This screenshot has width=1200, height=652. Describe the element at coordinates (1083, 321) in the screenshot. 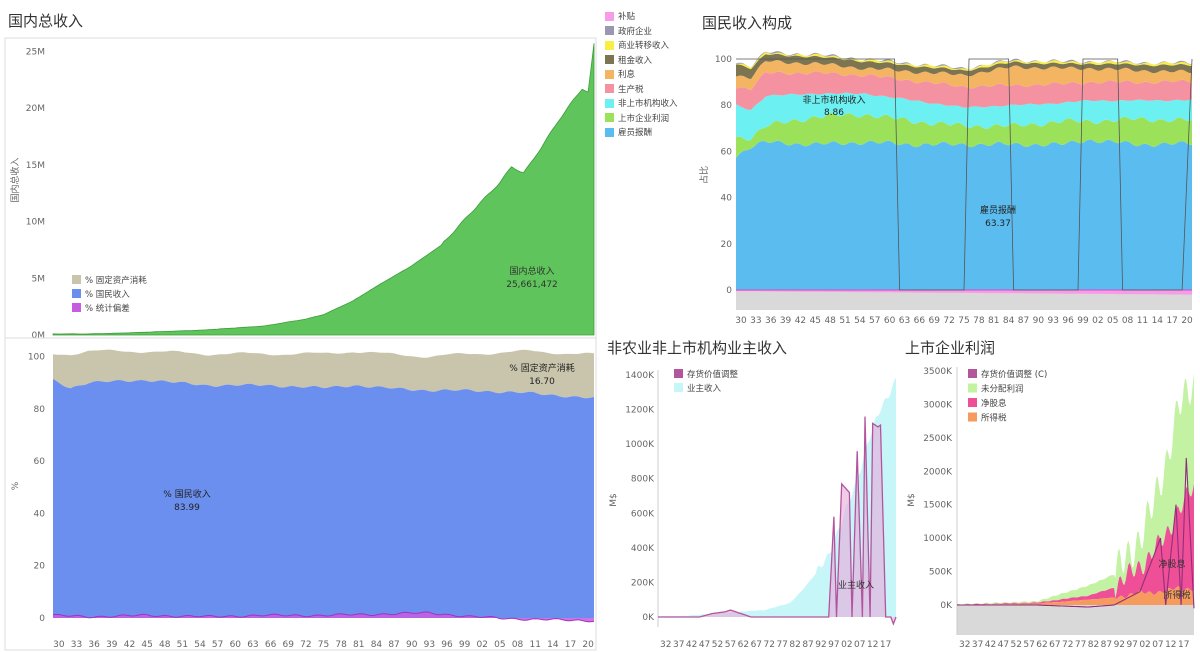

I see `comp-xtick: 99` at that location.